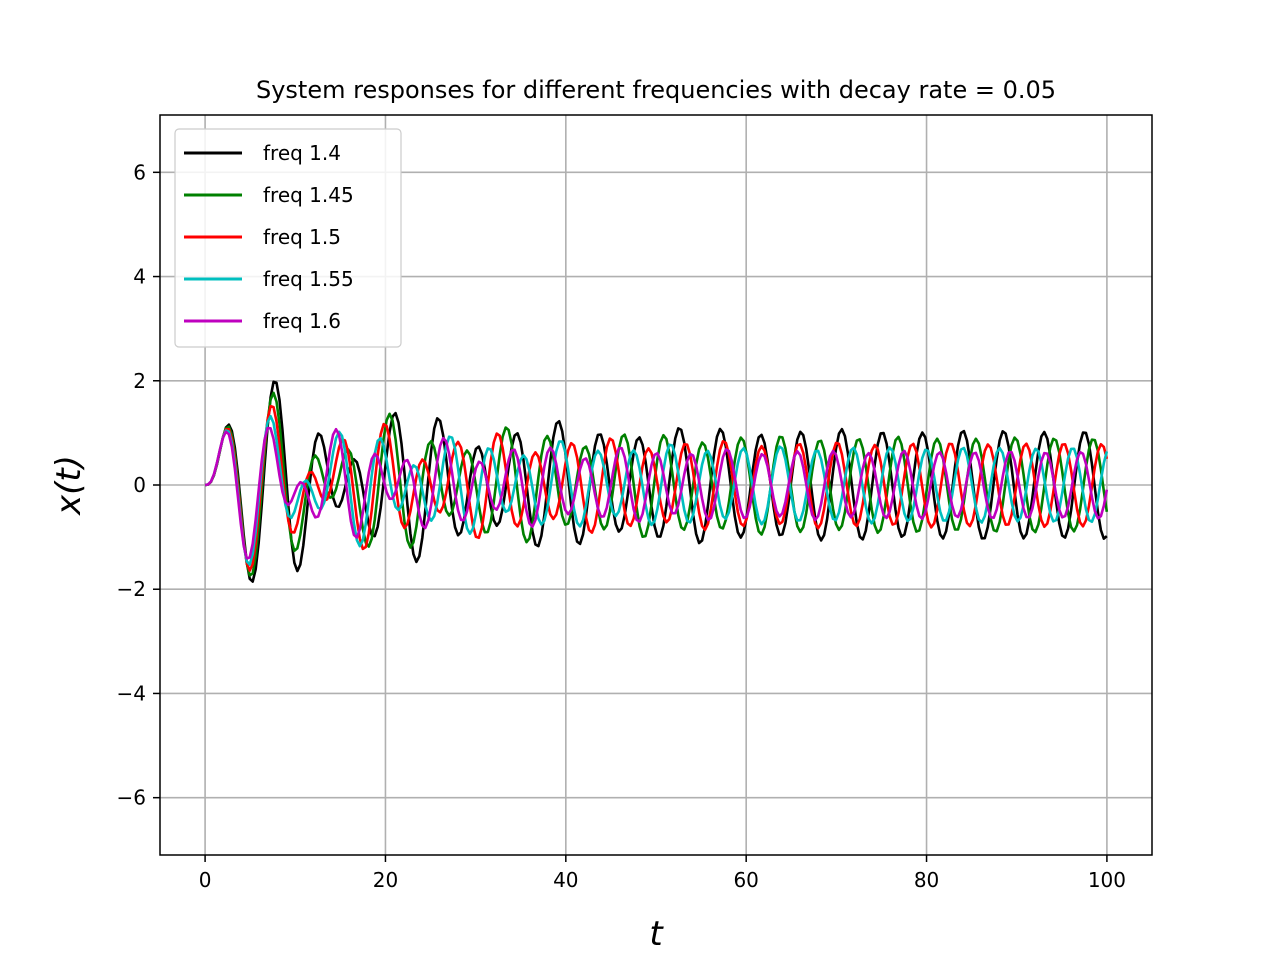  I want to click on x-tick-label: 0, so click(205, 880).